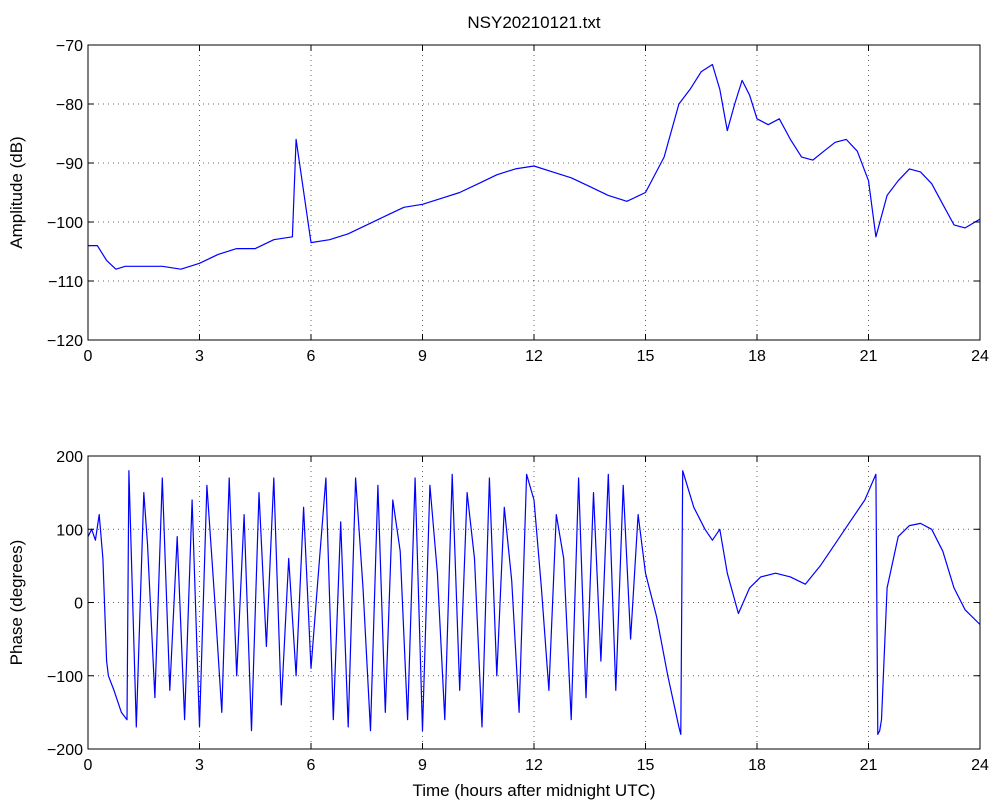  I want to click on y-tick-label: −70, so click(69, 46).